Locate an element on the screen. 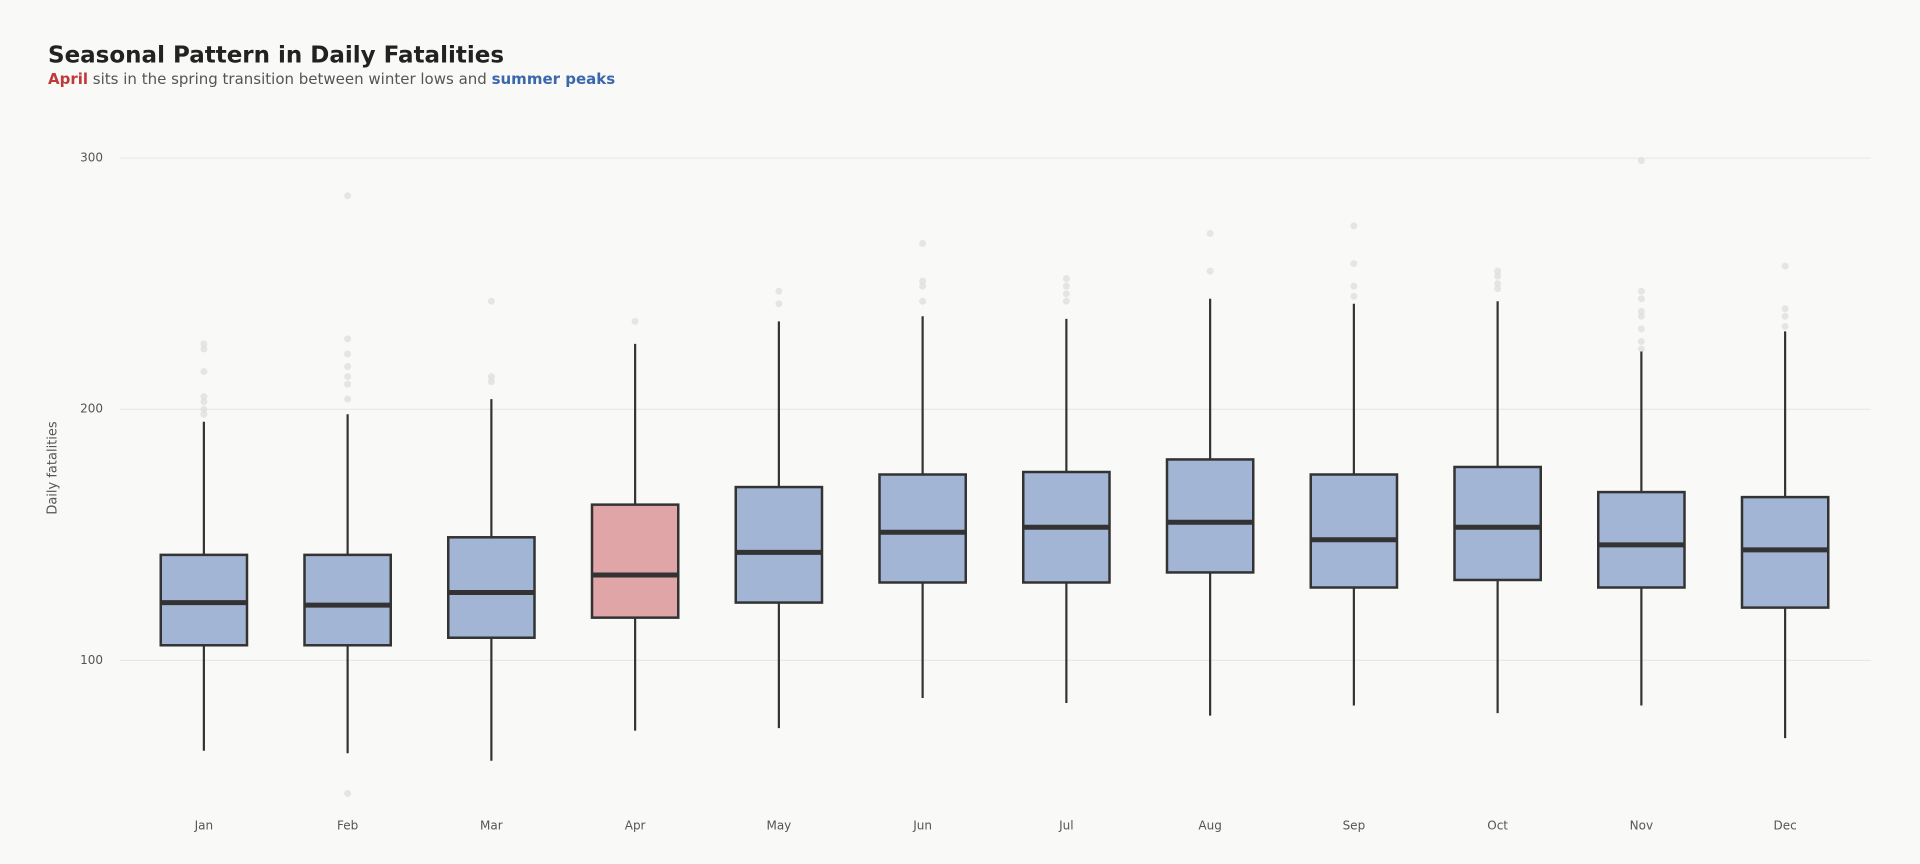 Image resolution: width=1920 pixels, height=864 pixels. chart-title: Seasonal Pattern in Daily Fatalities is located at coordinates (276, 56).